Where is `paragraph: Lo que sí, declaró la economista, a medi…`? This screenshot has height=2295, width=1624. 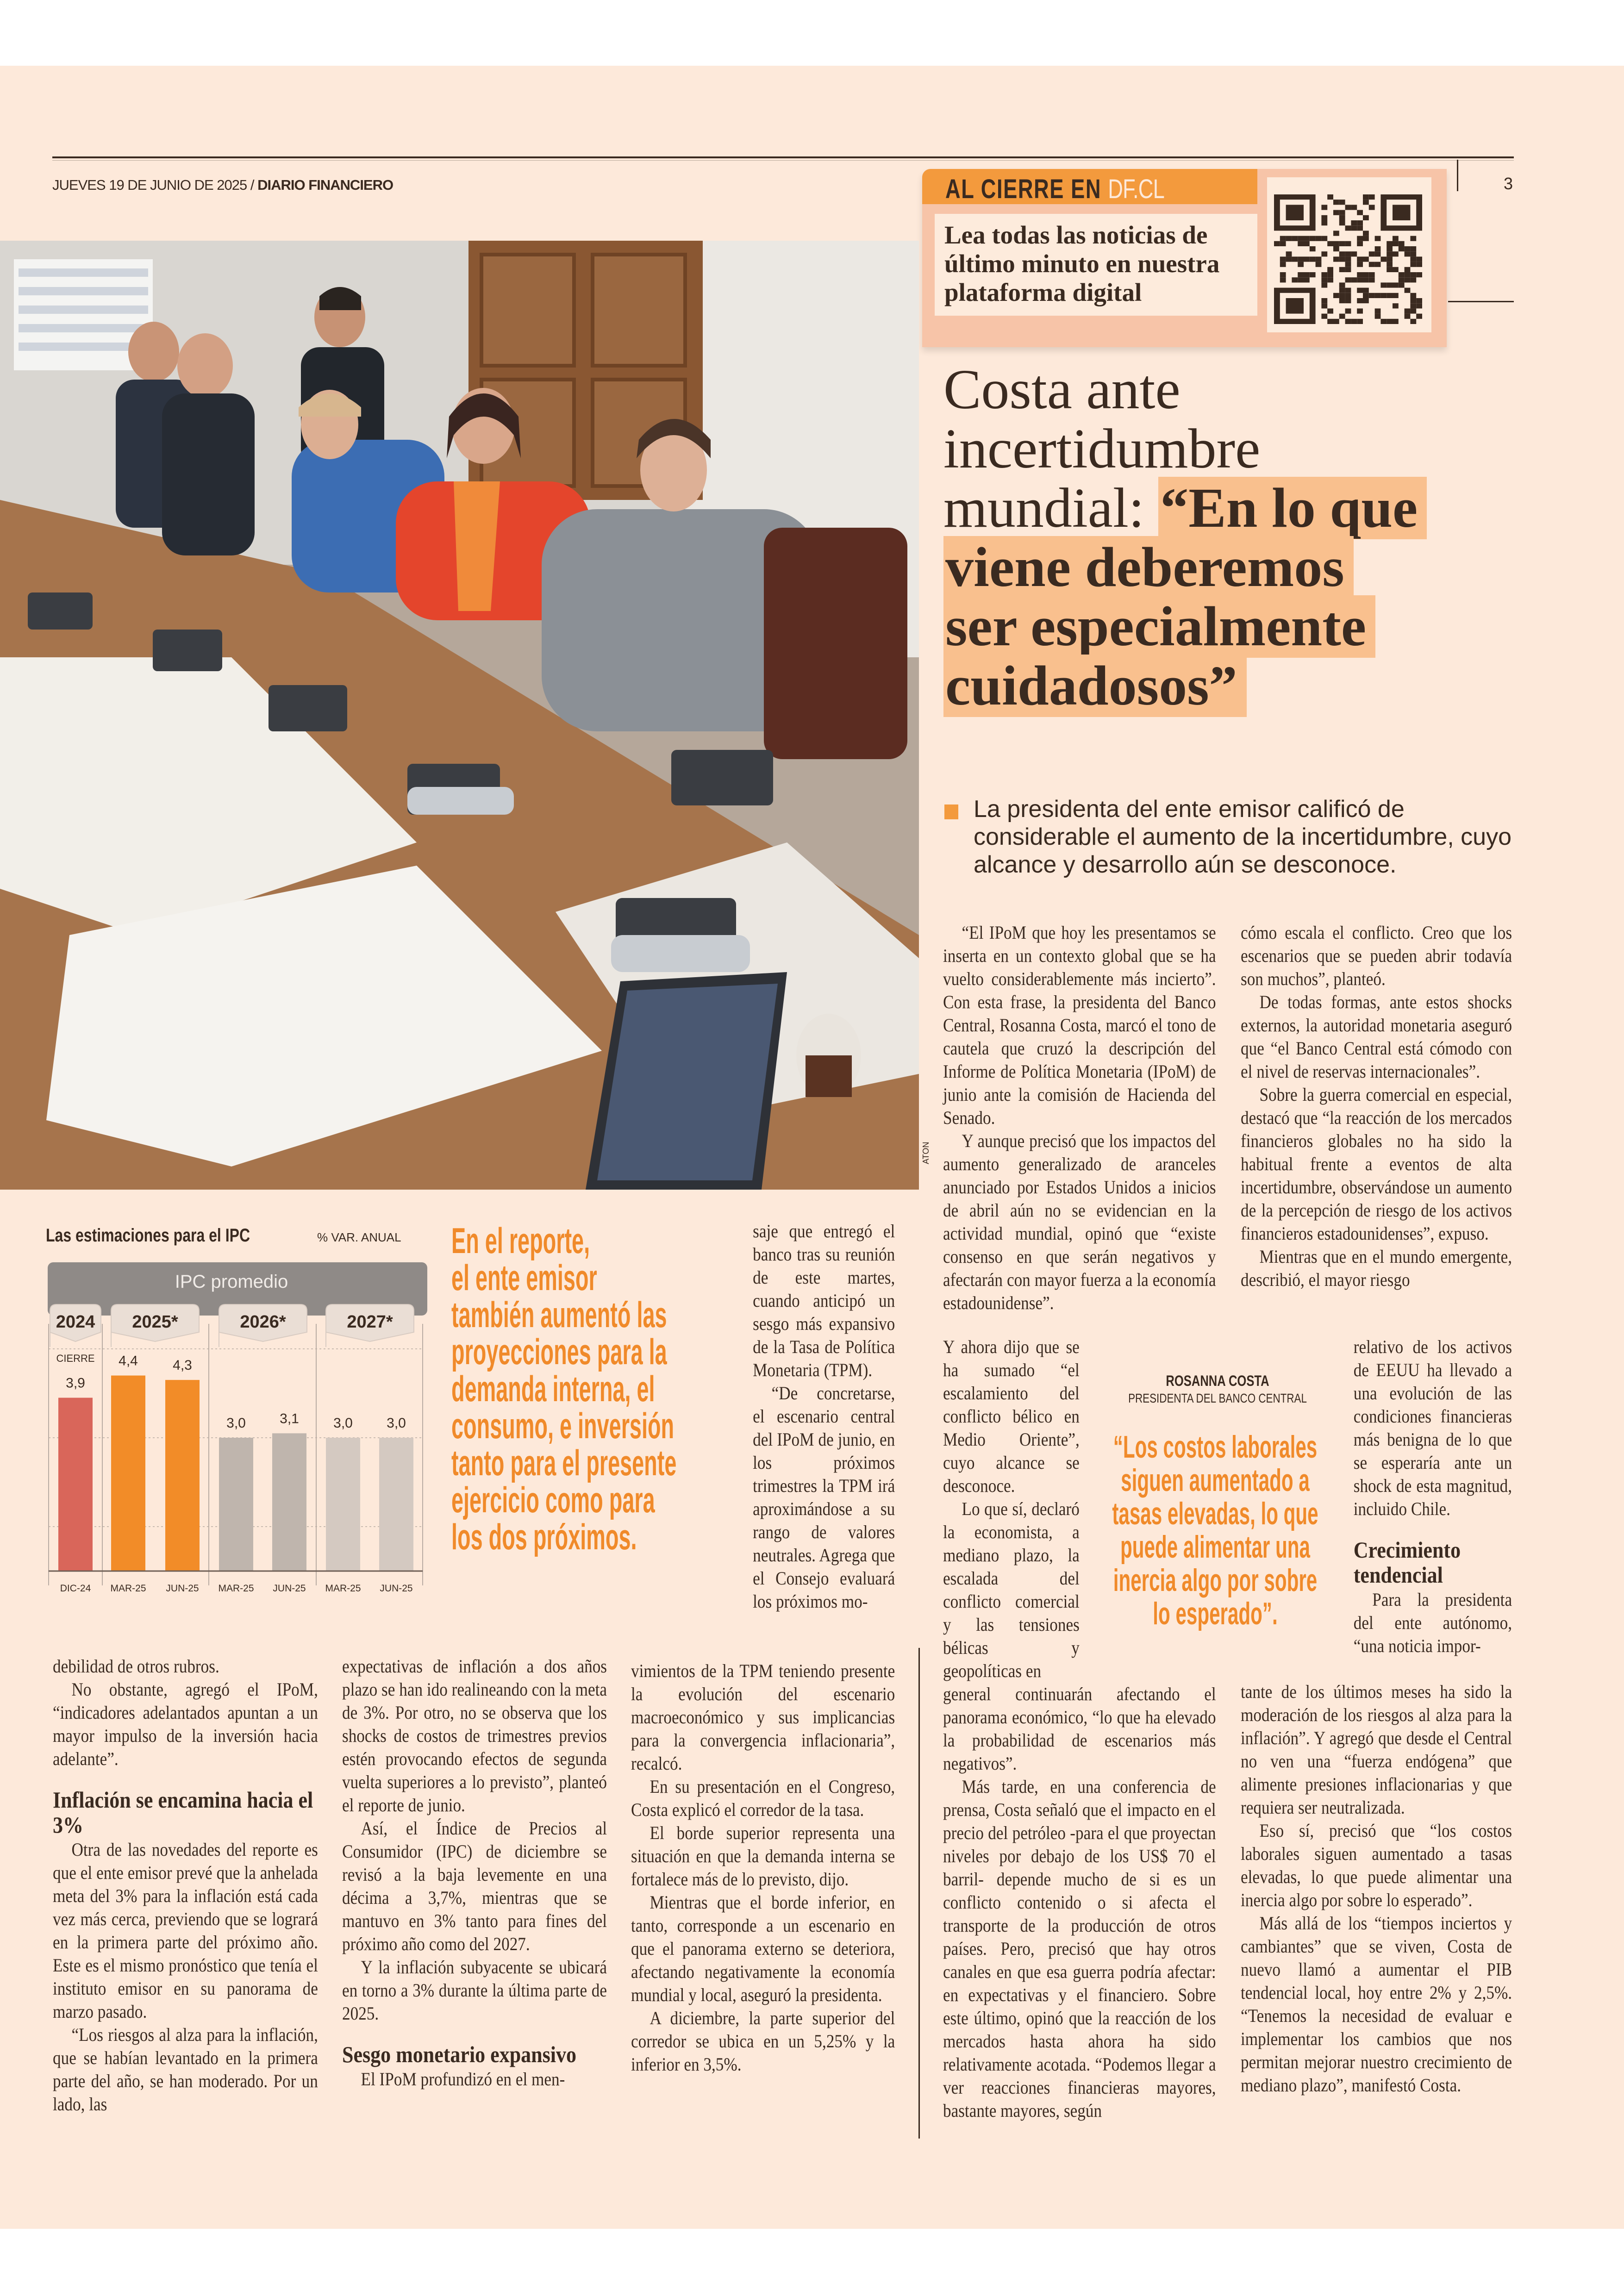 paragraph: Lo que sí, declaró la economista, a medi… is located at coordinates (1011, 1589).